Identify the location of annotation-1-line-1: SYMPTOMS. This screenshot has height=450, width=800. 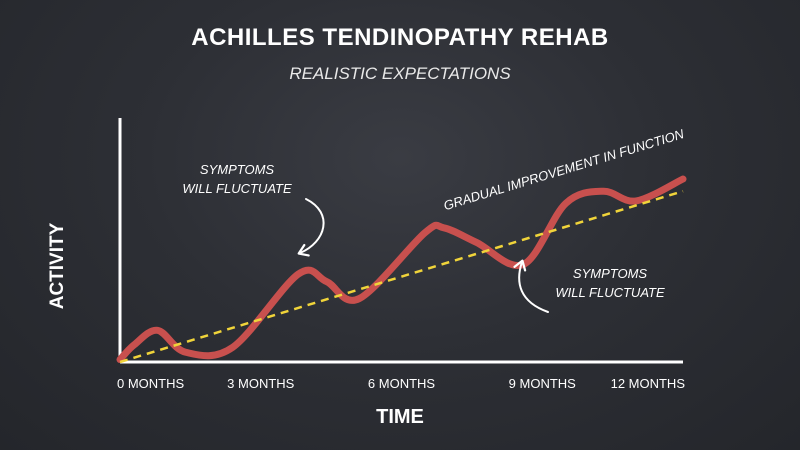
(237, 169).